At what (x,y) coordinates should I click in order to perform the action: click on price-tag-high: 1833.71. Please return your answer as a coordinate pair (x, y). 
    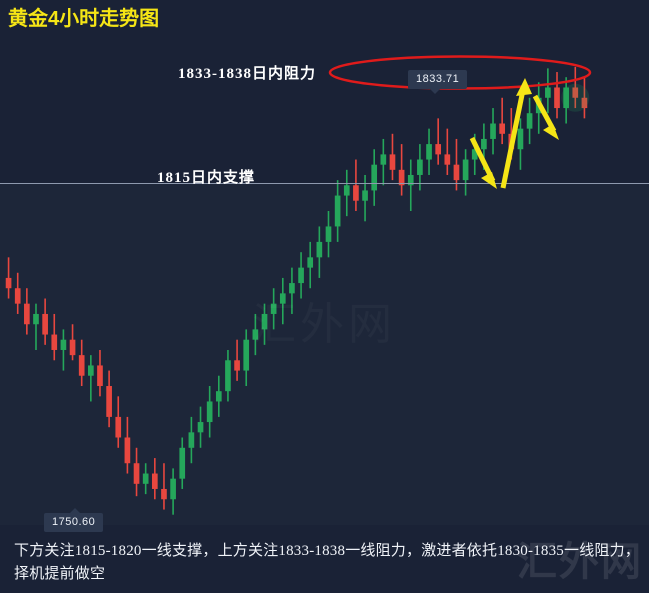
    Looking at the image, I should click on (438, 82).